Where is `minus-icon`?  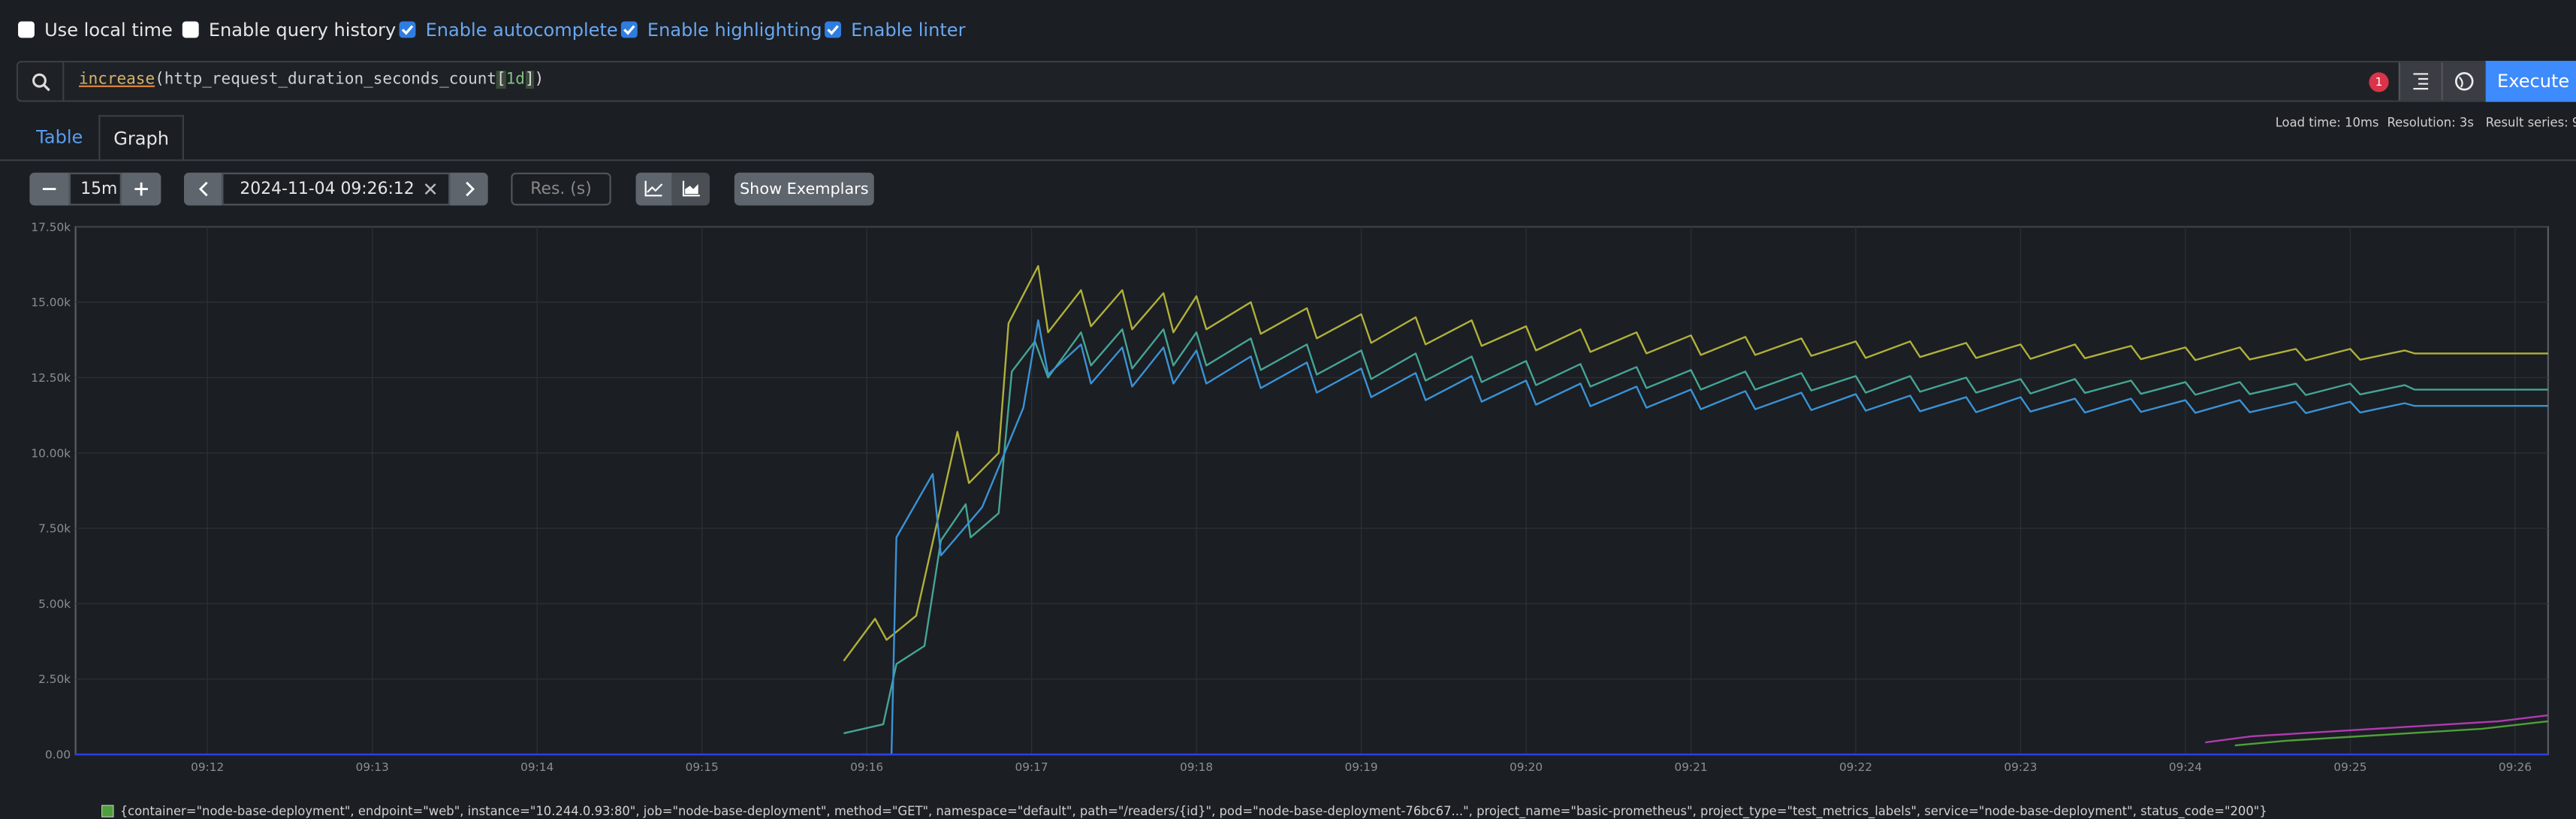 minus-icon is located at coordinates (49, 189).